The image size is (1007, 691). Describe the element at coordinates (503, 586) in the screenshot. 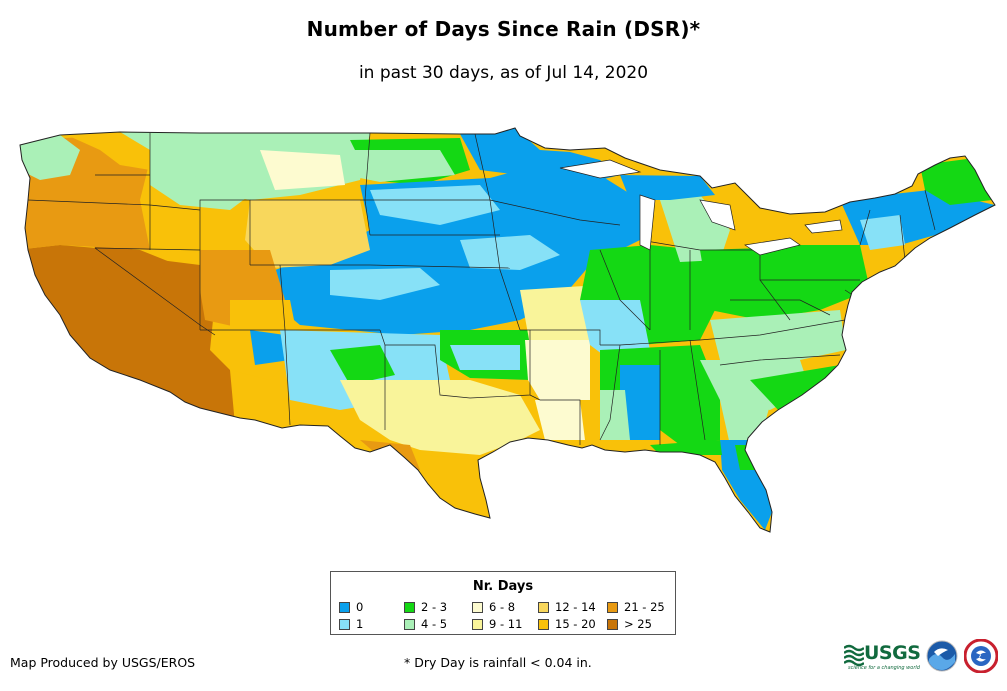

I see `legend-title: Nr. Days` at that location.